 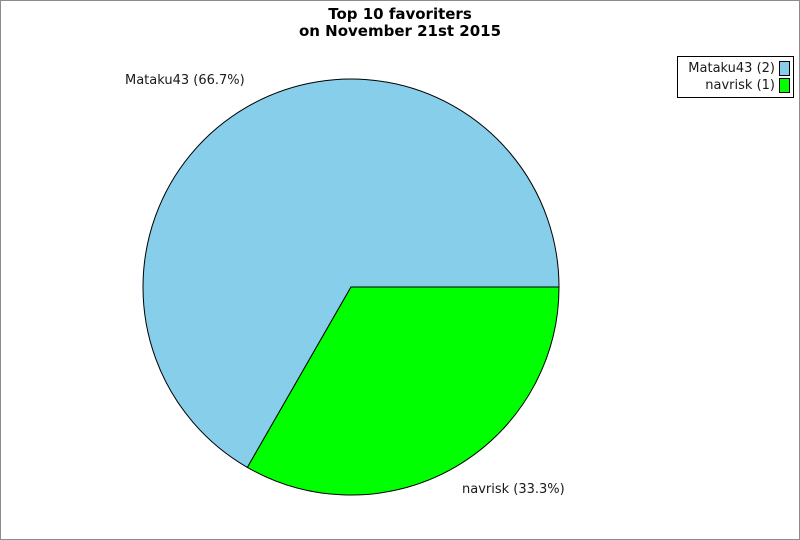 What do you see at coordinates (784, 85) in the screenshot?
I see `legend-swatch-navrisk` at bounding box center [784, 85].